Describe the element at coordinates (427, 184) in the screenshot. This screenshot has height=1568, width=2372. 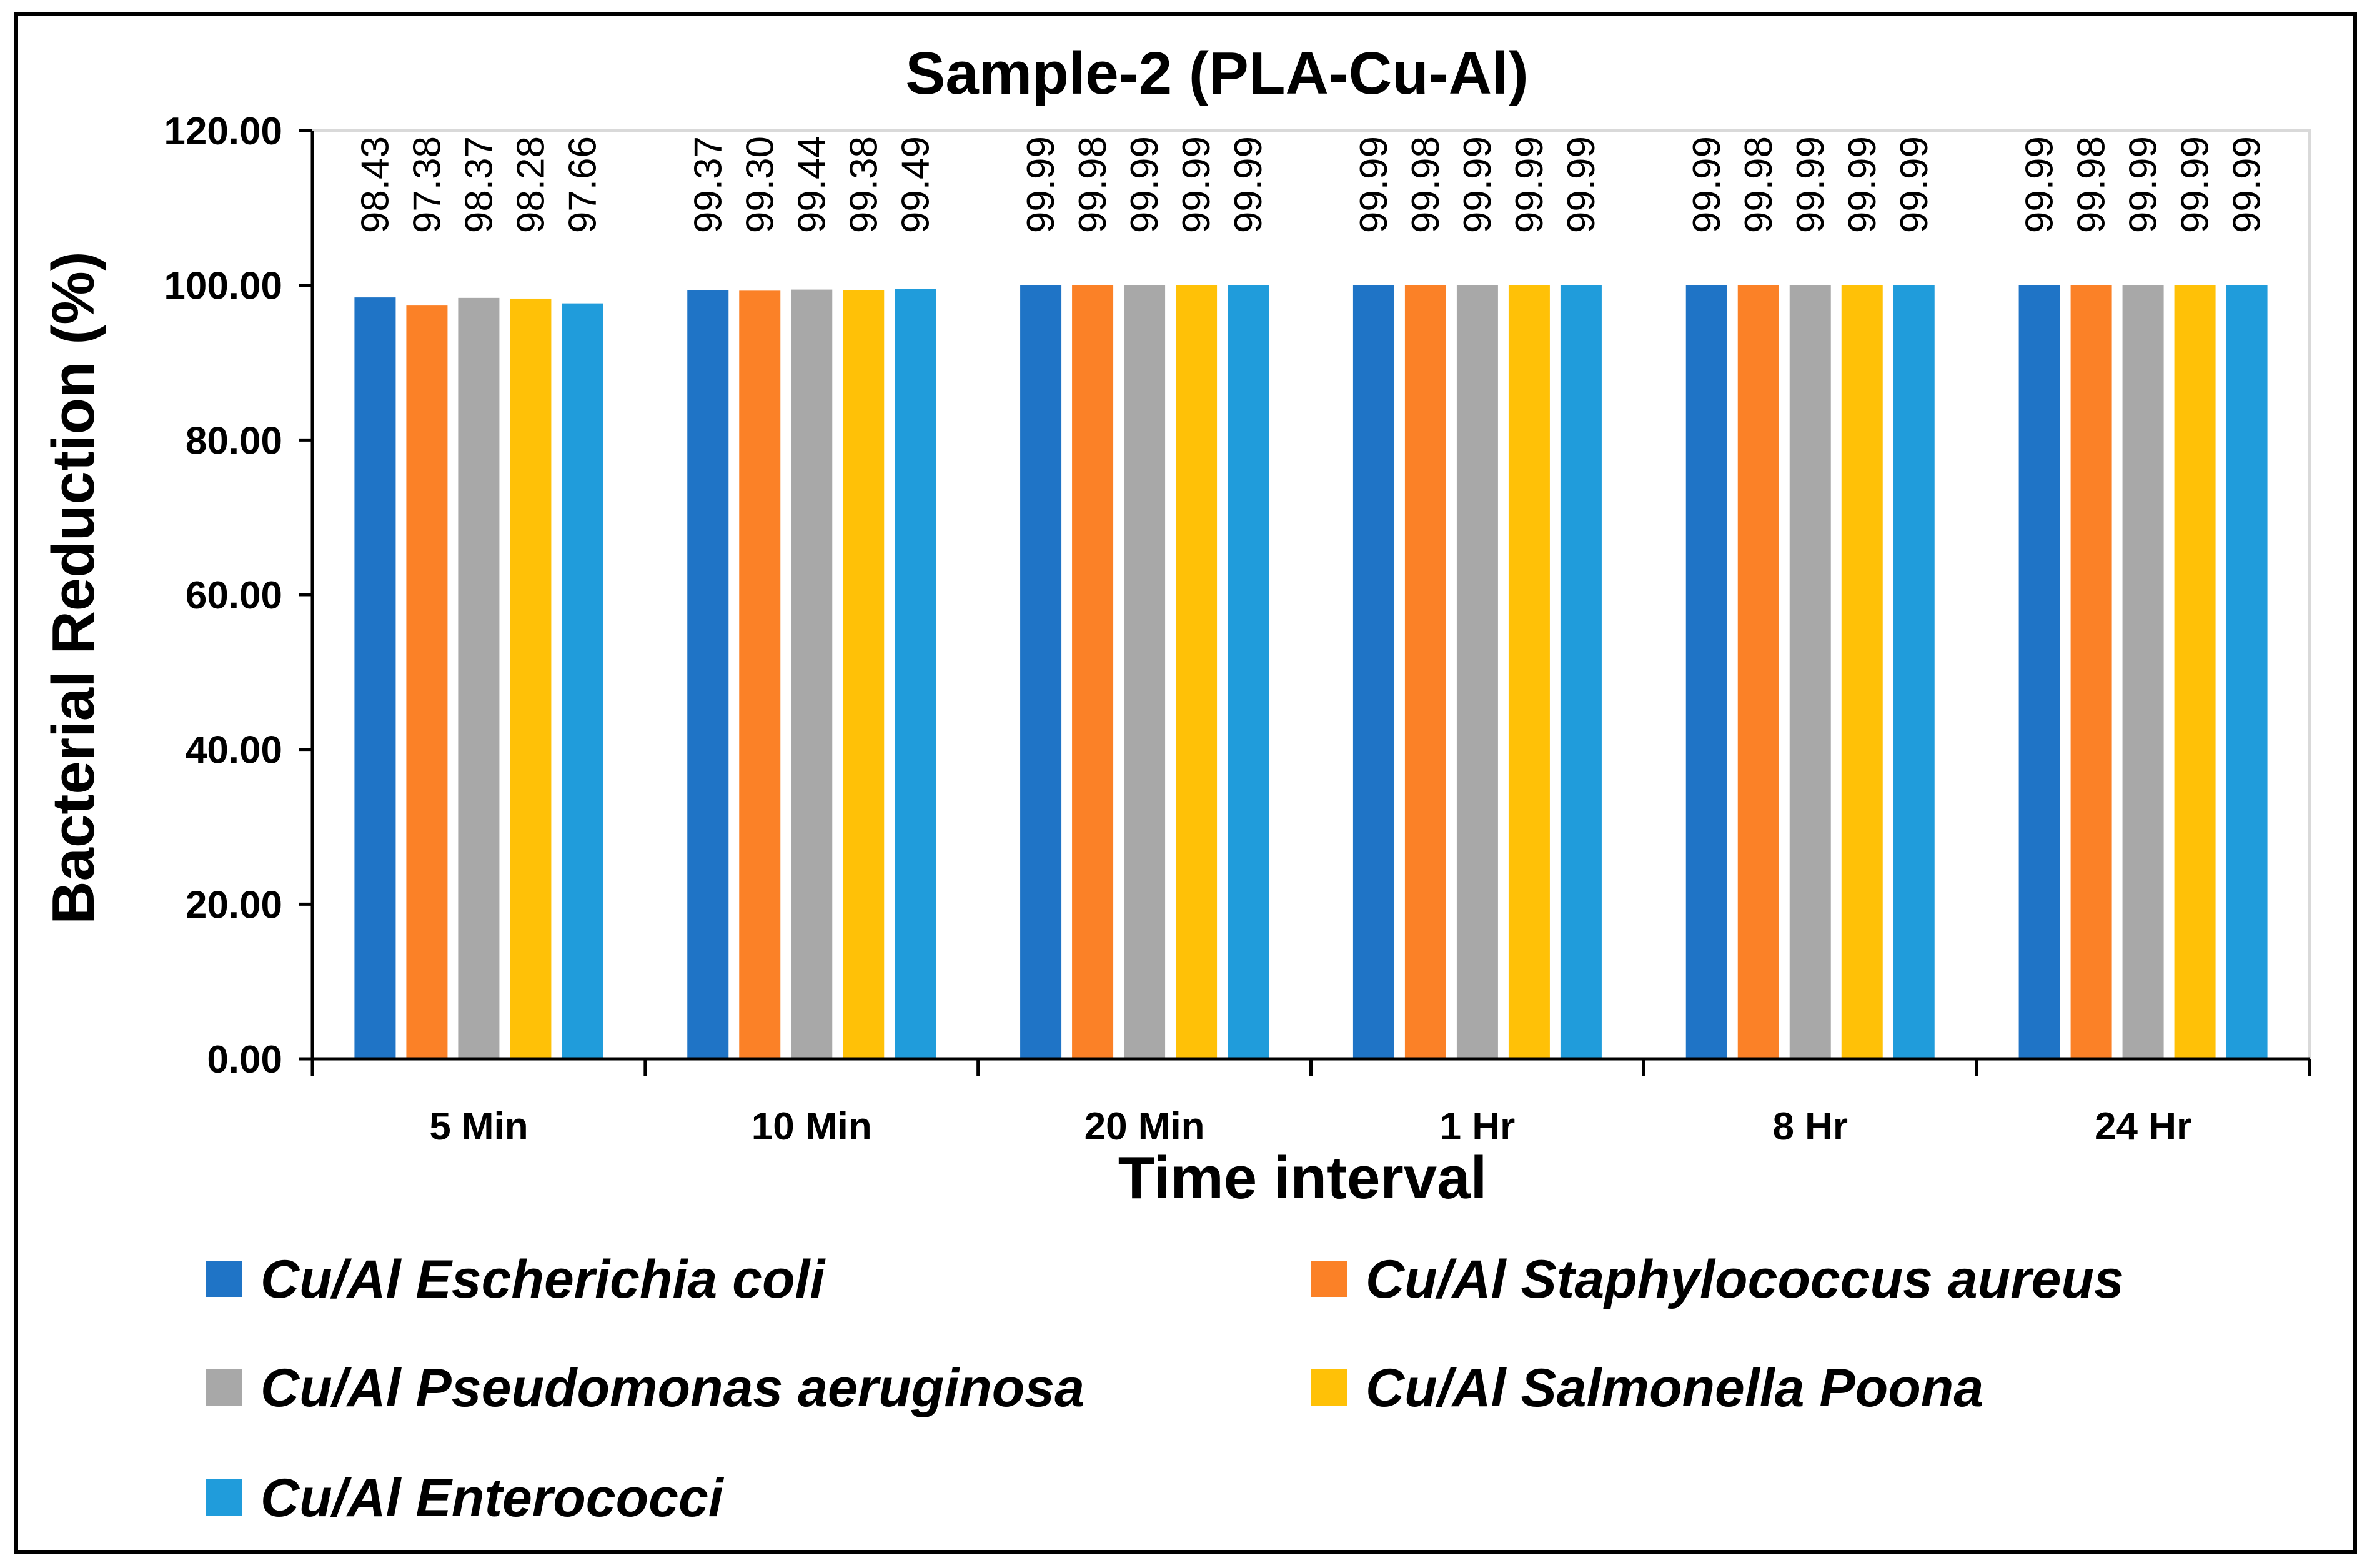
I see `data-label: 97.38` at that location.